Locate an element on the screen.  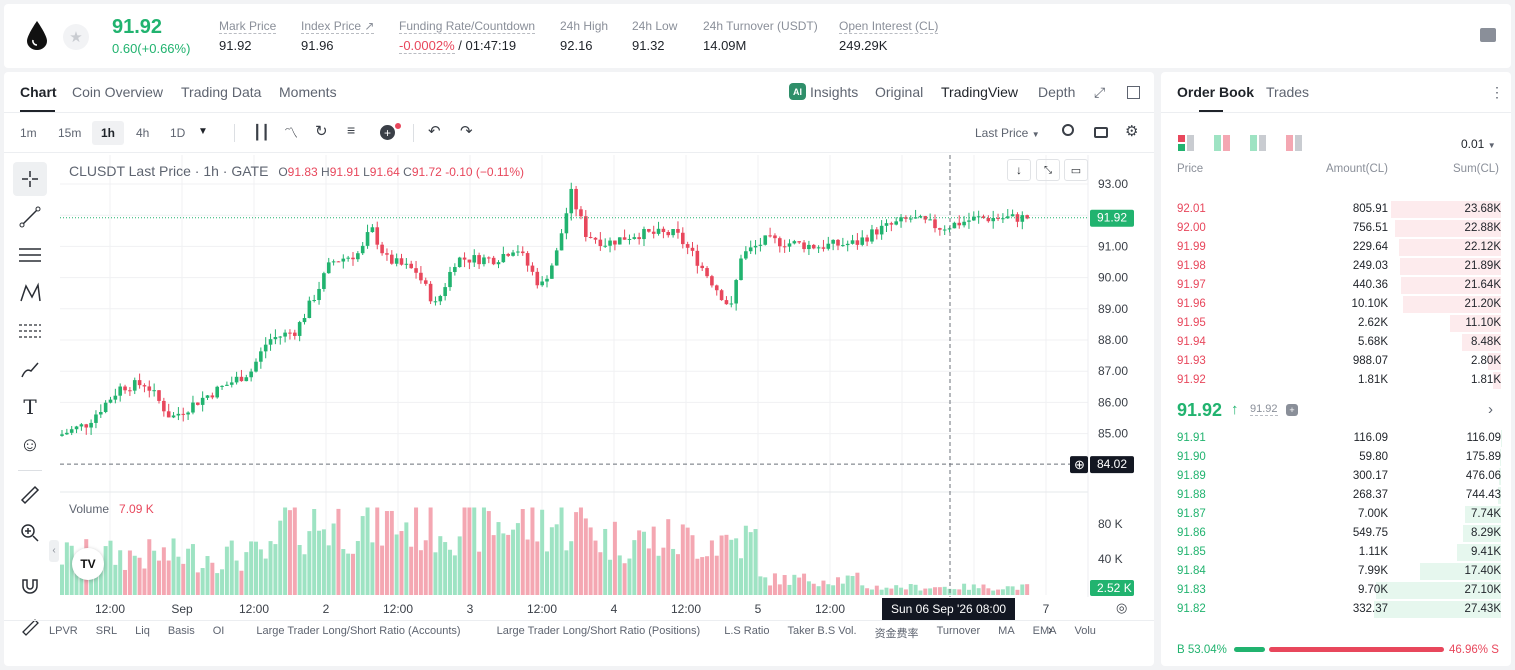
search-icon is located at coordinates (1068, 130).